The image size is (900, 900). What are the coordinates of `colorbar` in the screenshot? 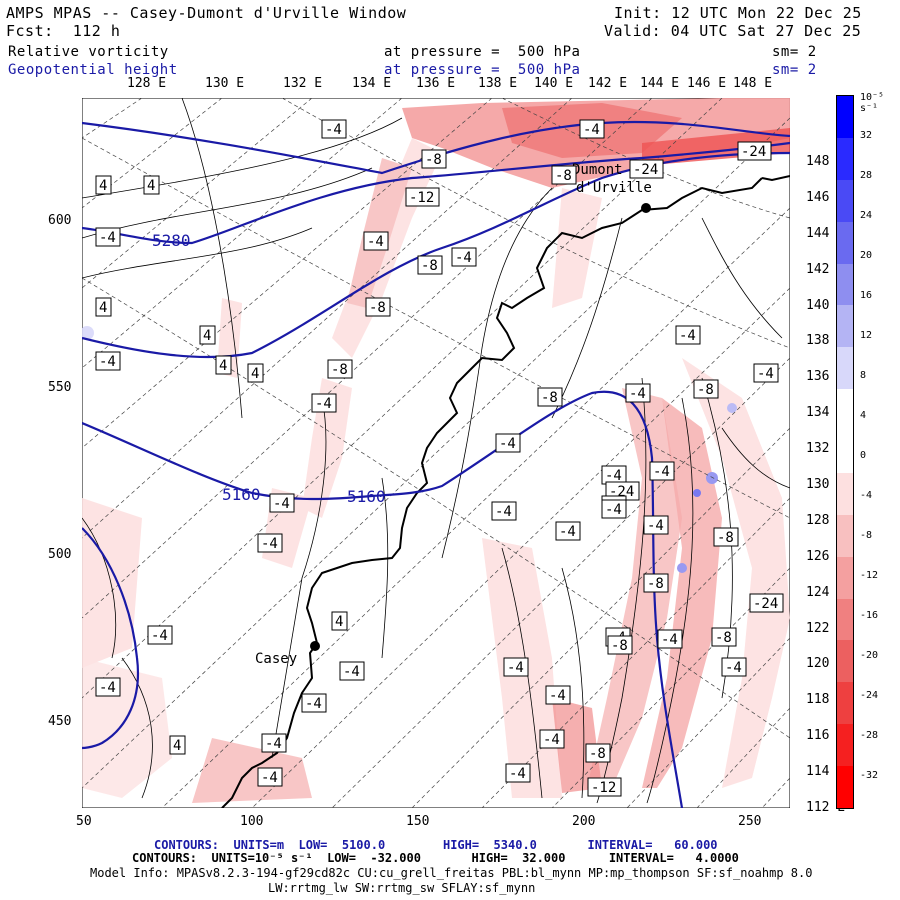 It's located at (845, 452).